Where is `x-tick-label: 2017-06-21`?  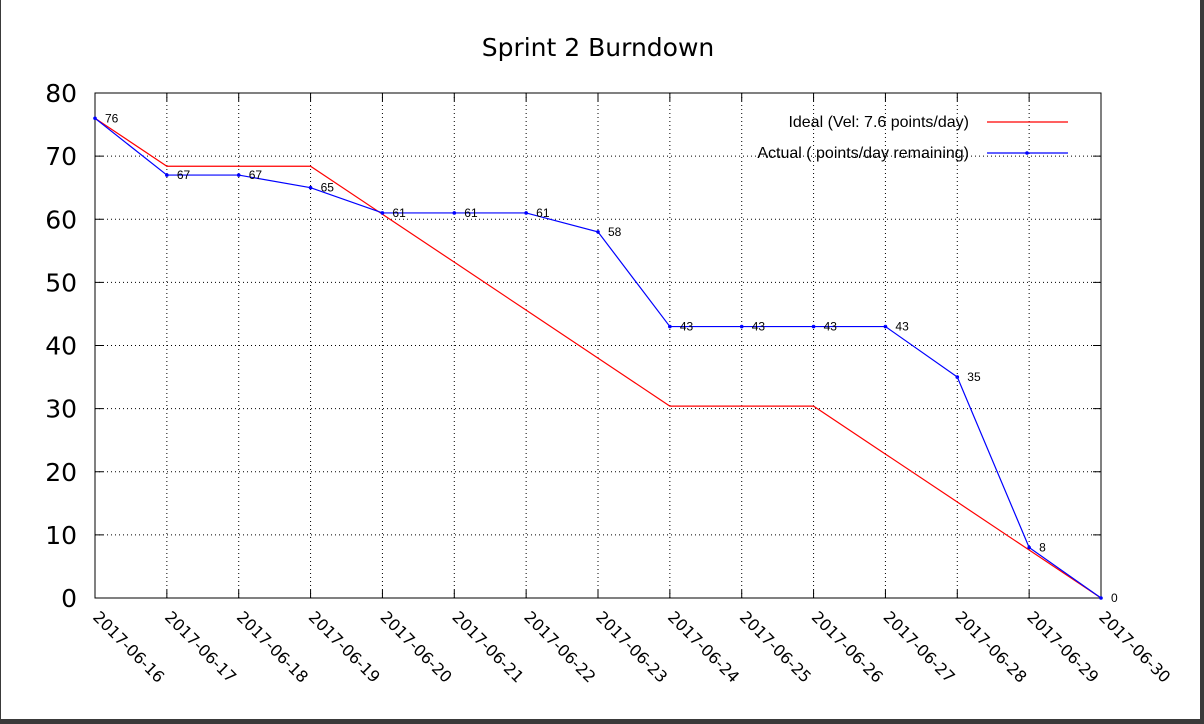 x-tick-label: 2017-06-21 is located at coordinates (487, 646).